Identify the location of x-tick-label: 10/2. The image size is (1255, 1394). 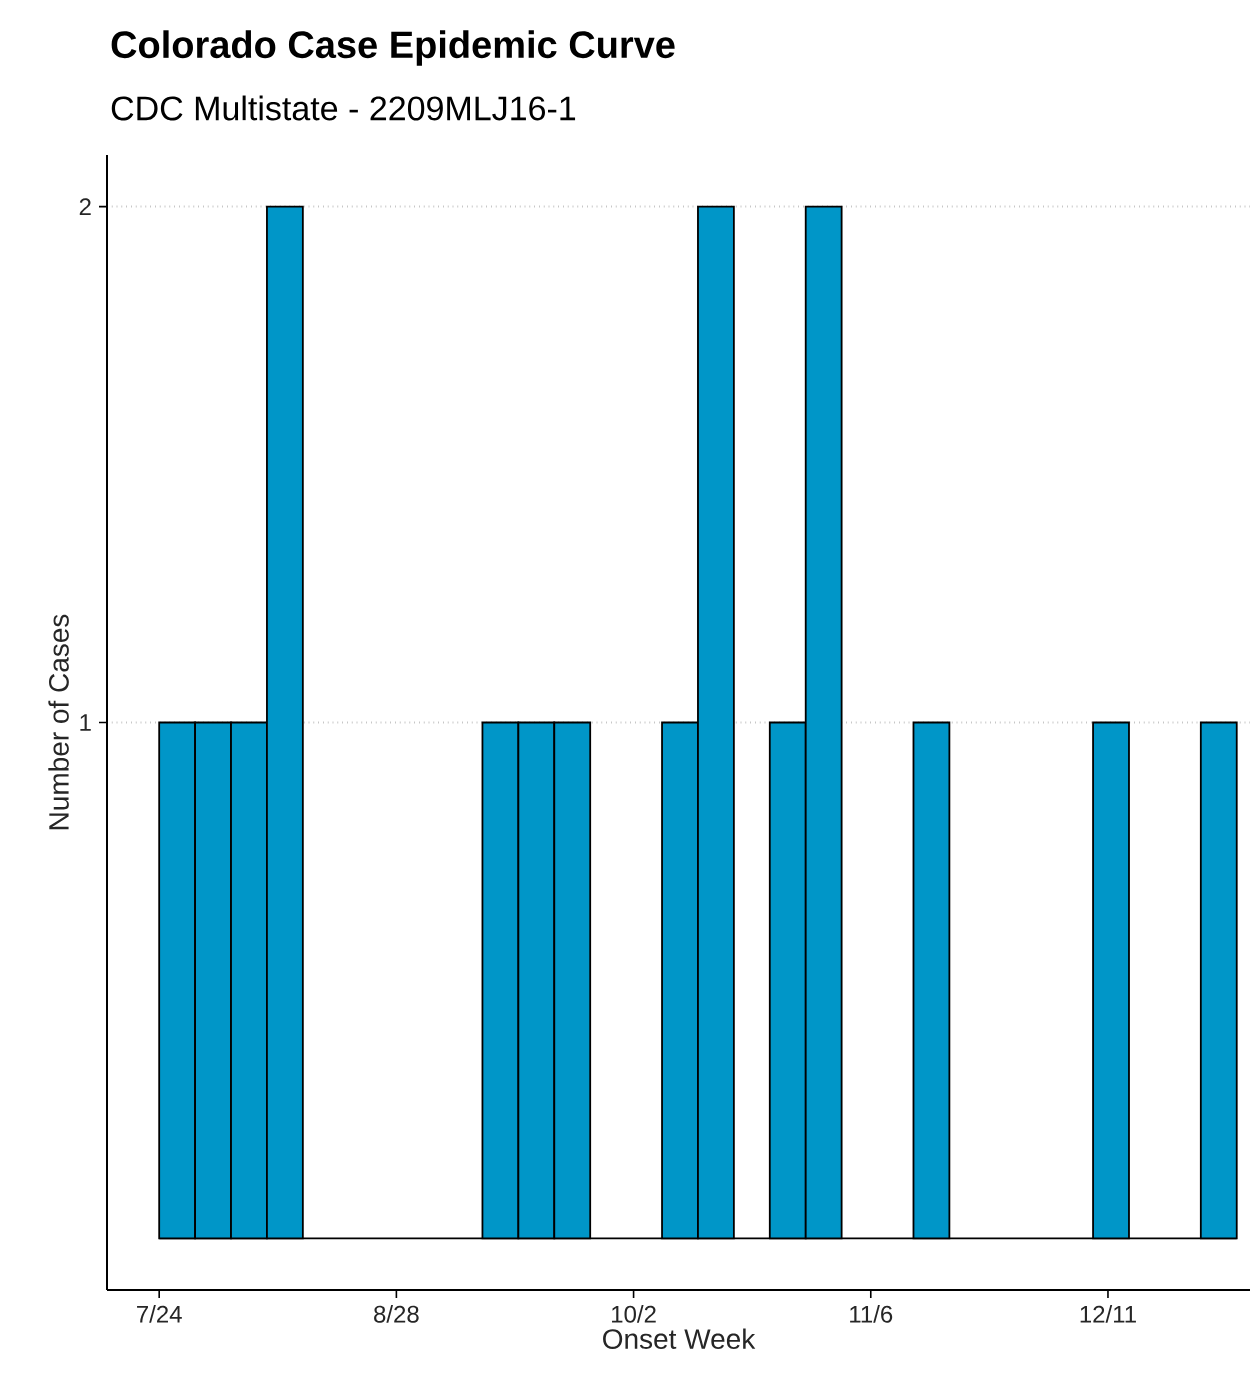
(634, 1314).